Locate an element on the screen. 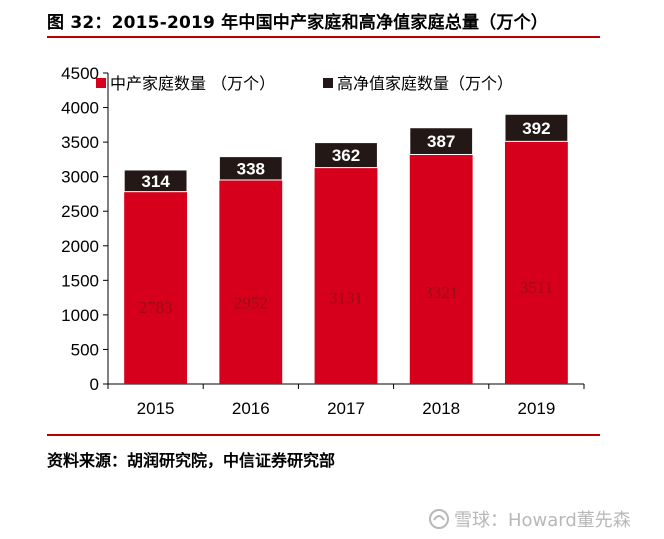 Image resolution: width=664 pixels, height=539 pixels. data-label-middle-class: 3511 is located at coordinates (536, 287).